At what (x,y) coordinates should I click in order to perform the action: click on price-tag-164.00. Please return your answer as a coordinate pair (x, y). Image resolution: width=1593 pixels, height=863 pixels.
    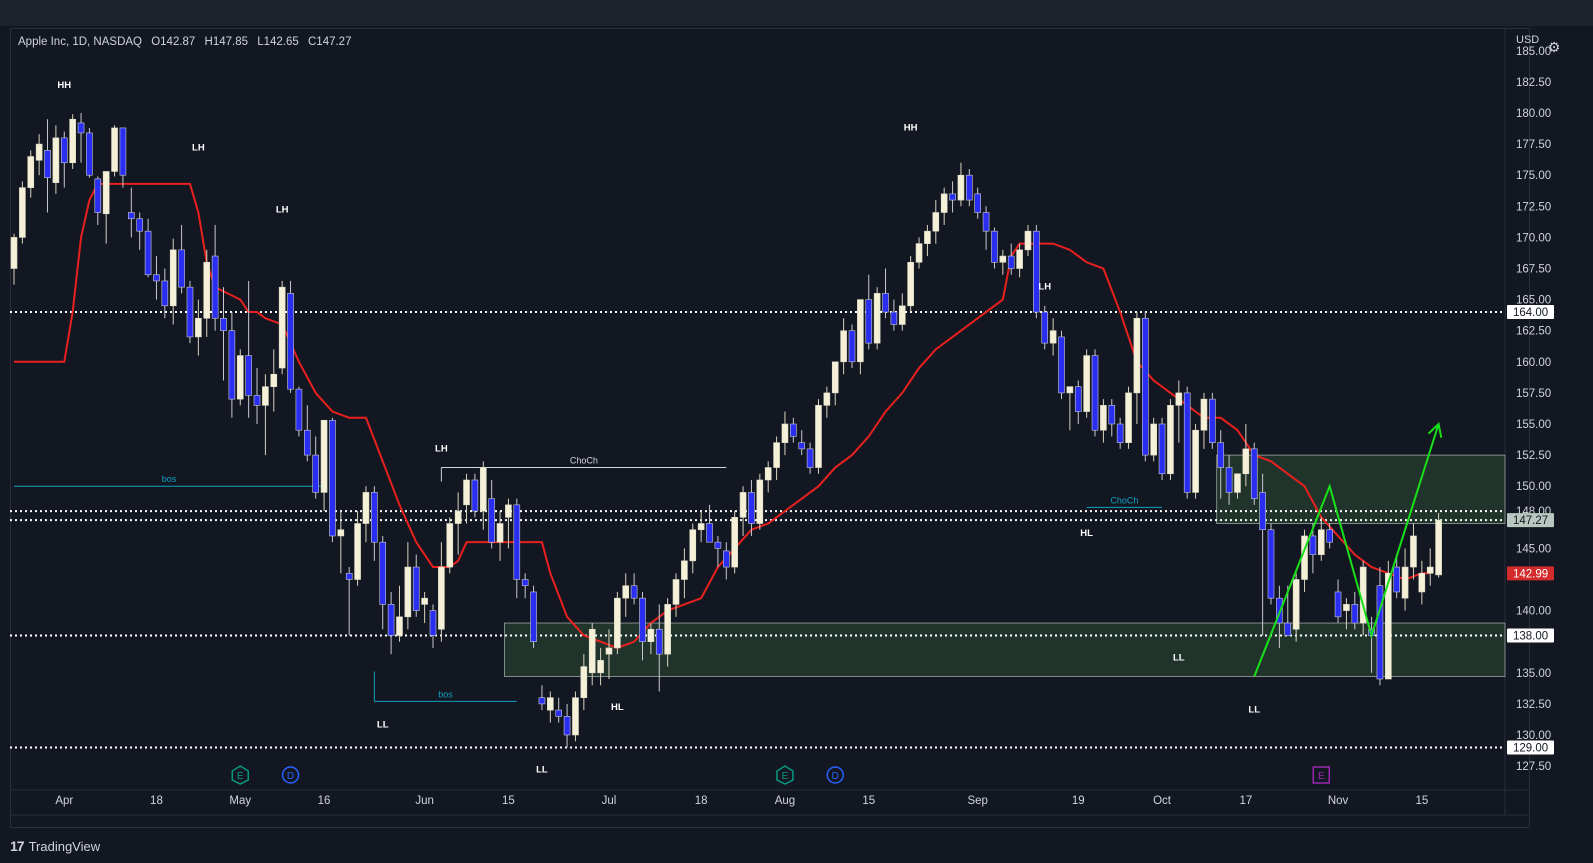
    Looking at the image, I should click on (1530, 312).